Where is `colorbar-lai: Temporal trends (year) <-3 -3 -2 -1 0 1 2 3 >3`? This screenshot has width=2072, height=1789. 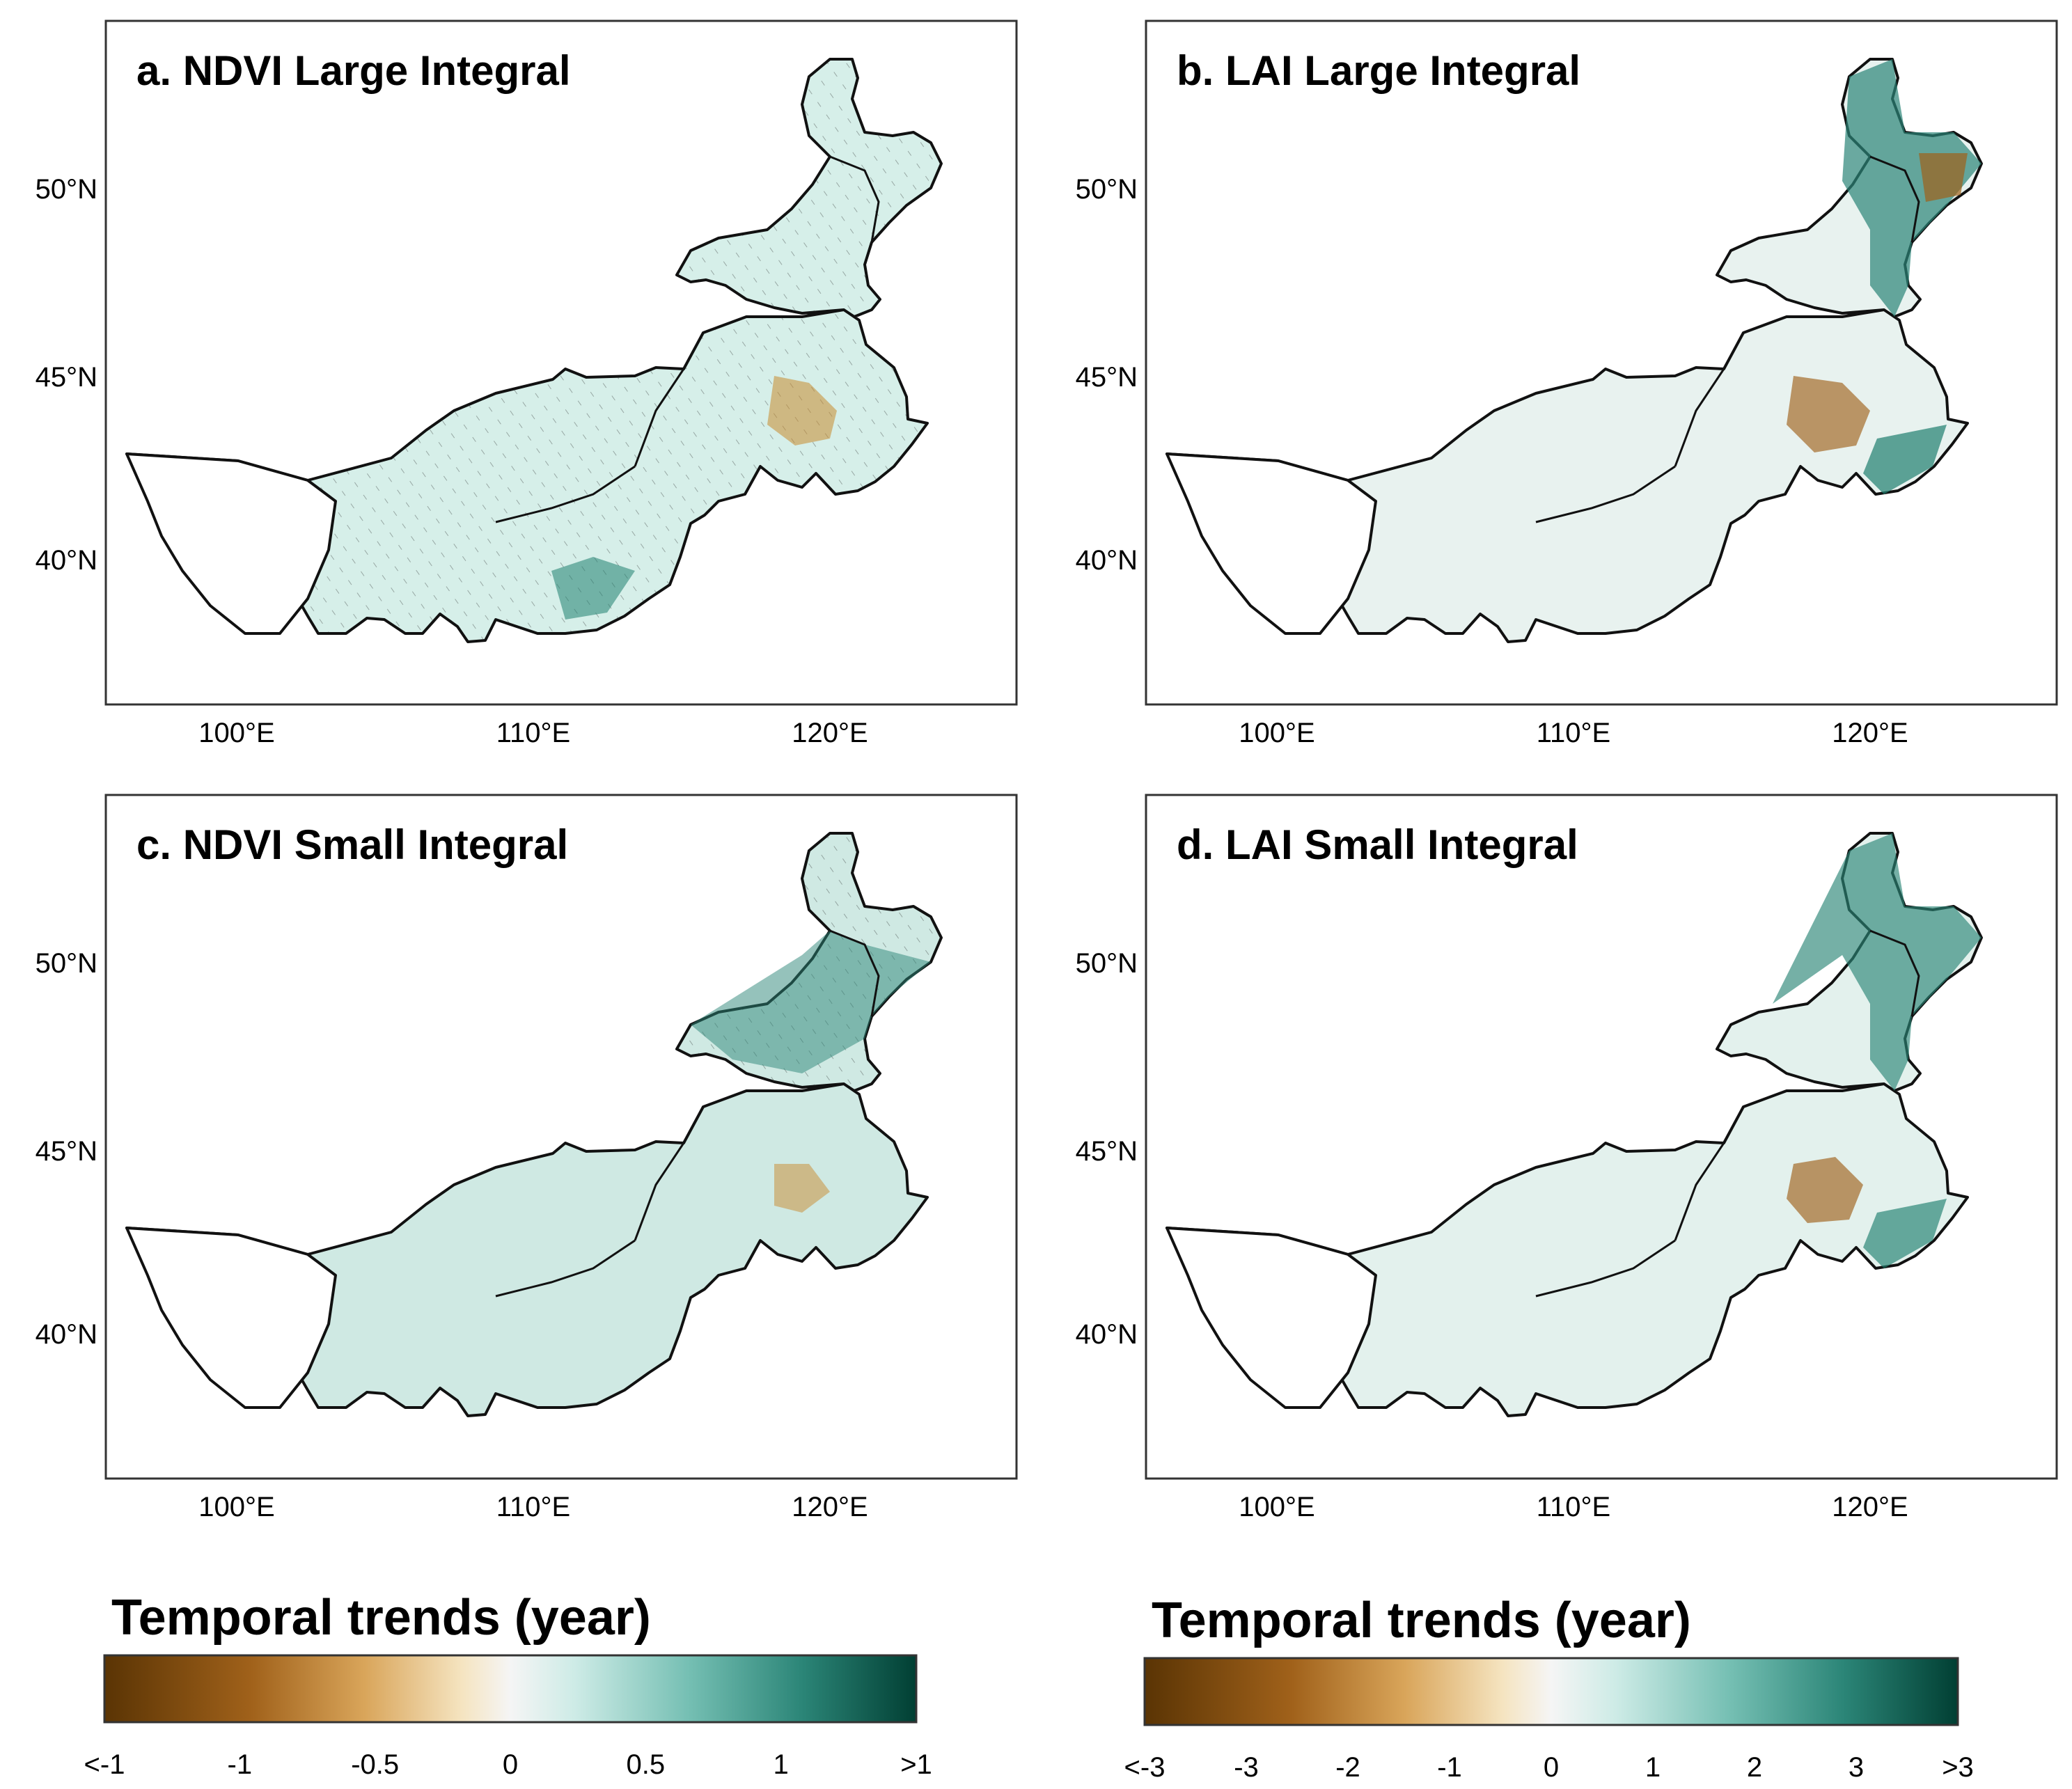 colorbar-lai: Temporal trends (year) <-3 -3 -2 -1 0 1 2 3 >3 is located at coordinates (1549, 1688).